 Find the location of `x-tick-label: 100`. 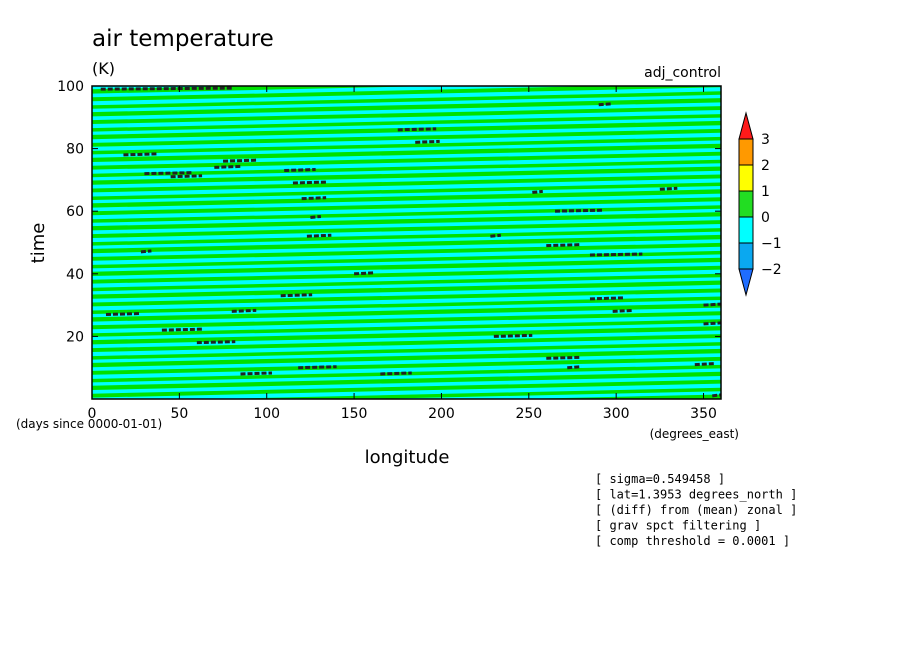

x-tick-label: 100 is located at coordinates (266, 414).